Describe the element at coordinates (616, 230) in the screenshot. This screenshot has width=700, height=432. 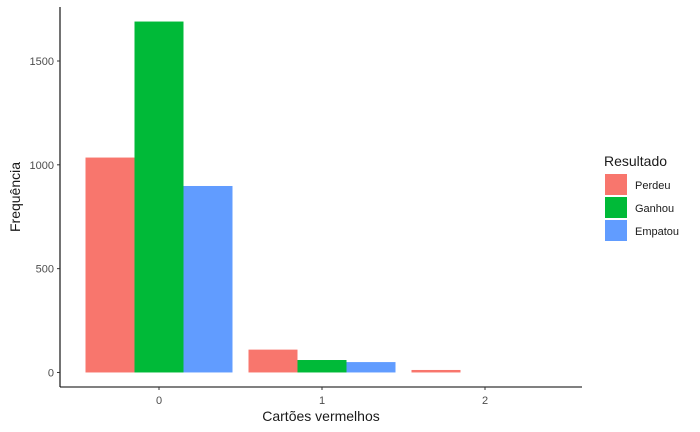
I see `legend-key-empatou` at that location.